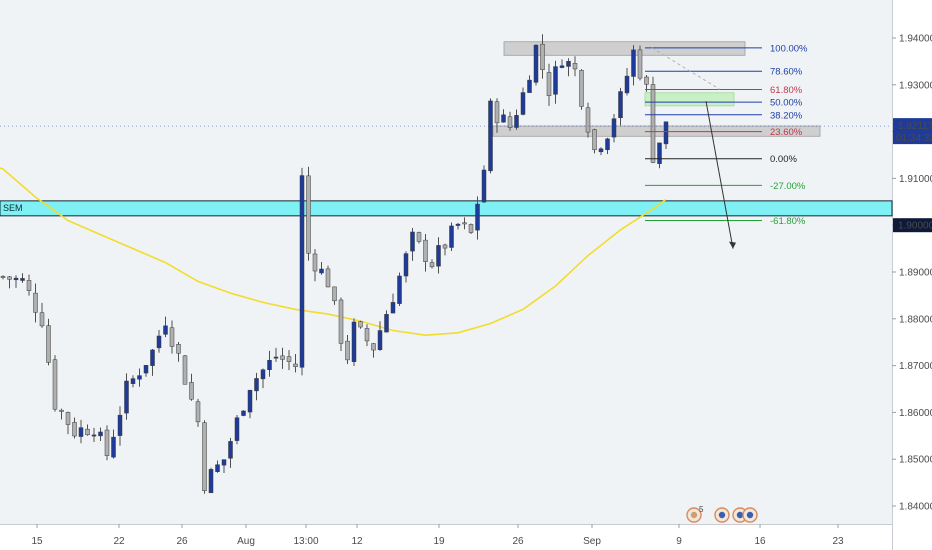 This screenshot has width=932, height=550. What do you see at coordinates (915, 319) in the screenshot?
I see `y-tick-label: 1.88000` at bounding box center [915, 319].